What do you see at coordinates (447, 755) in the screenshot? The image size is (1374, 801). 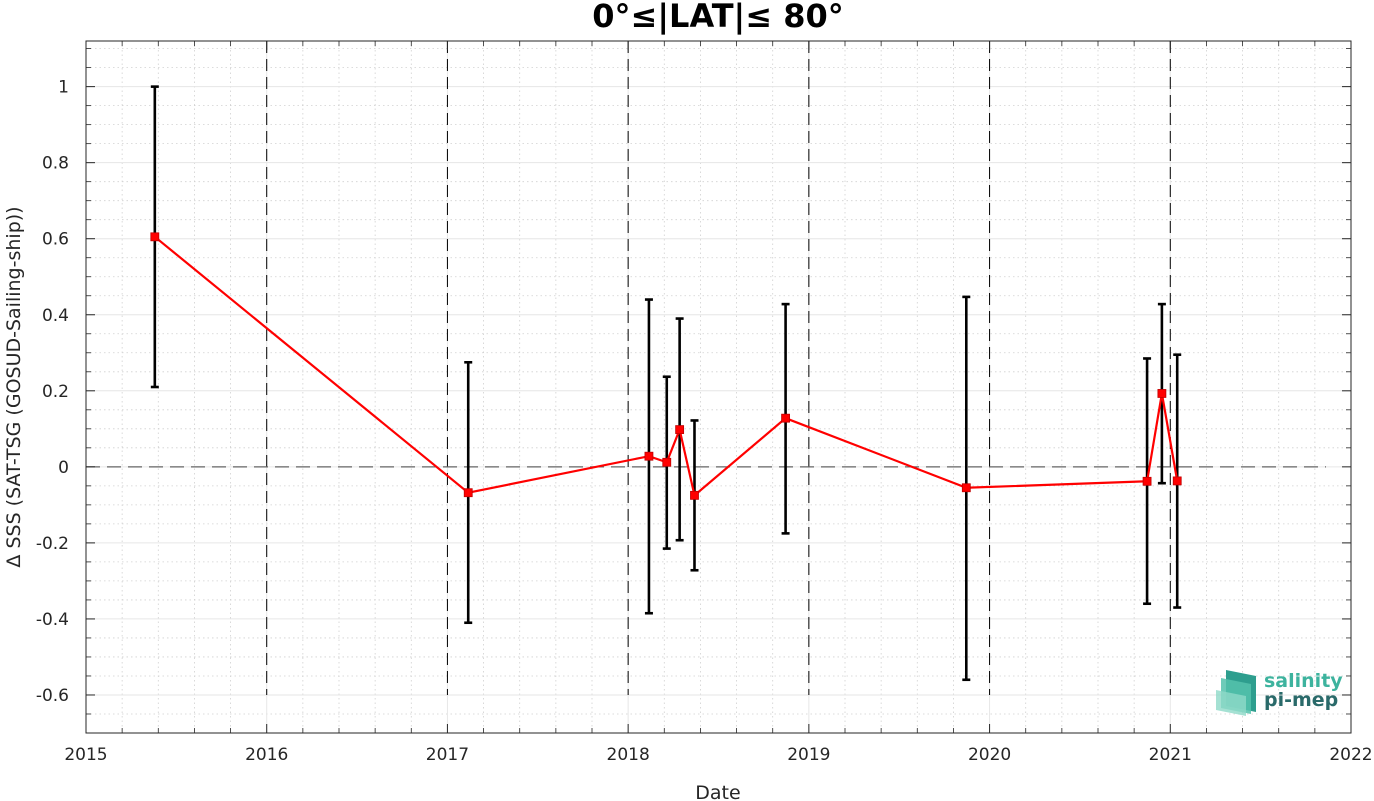 I see `x-tick-label-2: 2017` at bounding box center [447, 755].